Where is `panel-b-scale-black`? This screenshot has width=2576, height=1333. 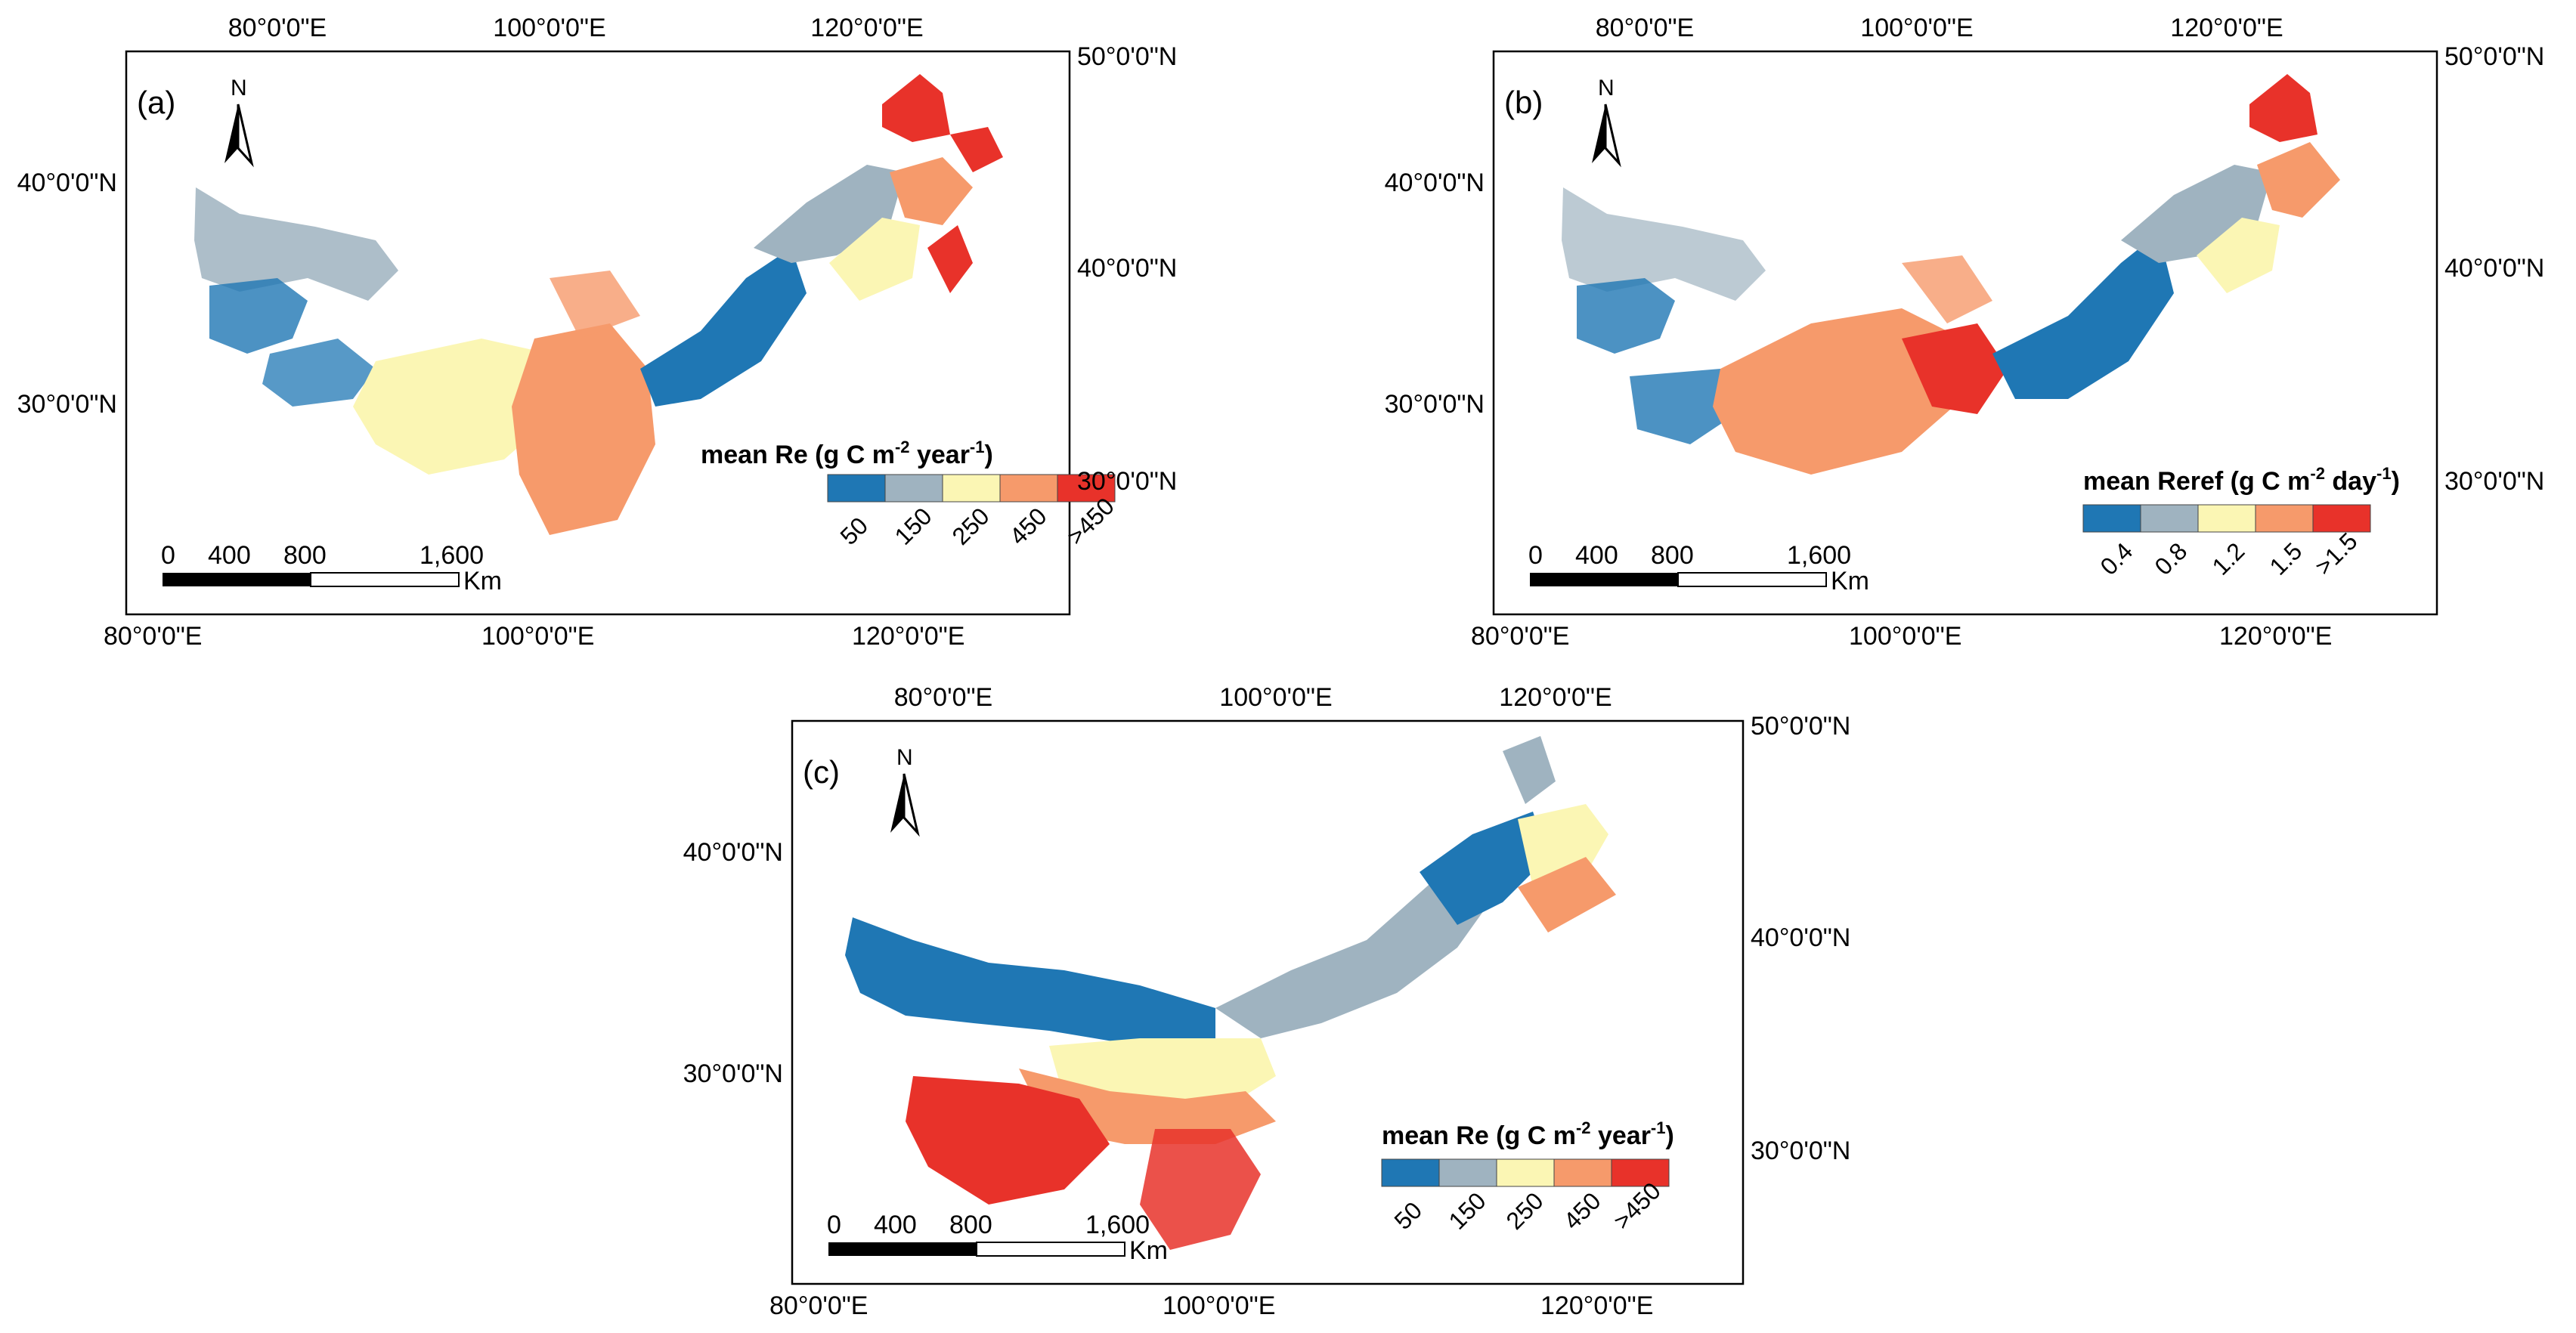
panel-b-scale-black is located at coordinates (1604, 579).